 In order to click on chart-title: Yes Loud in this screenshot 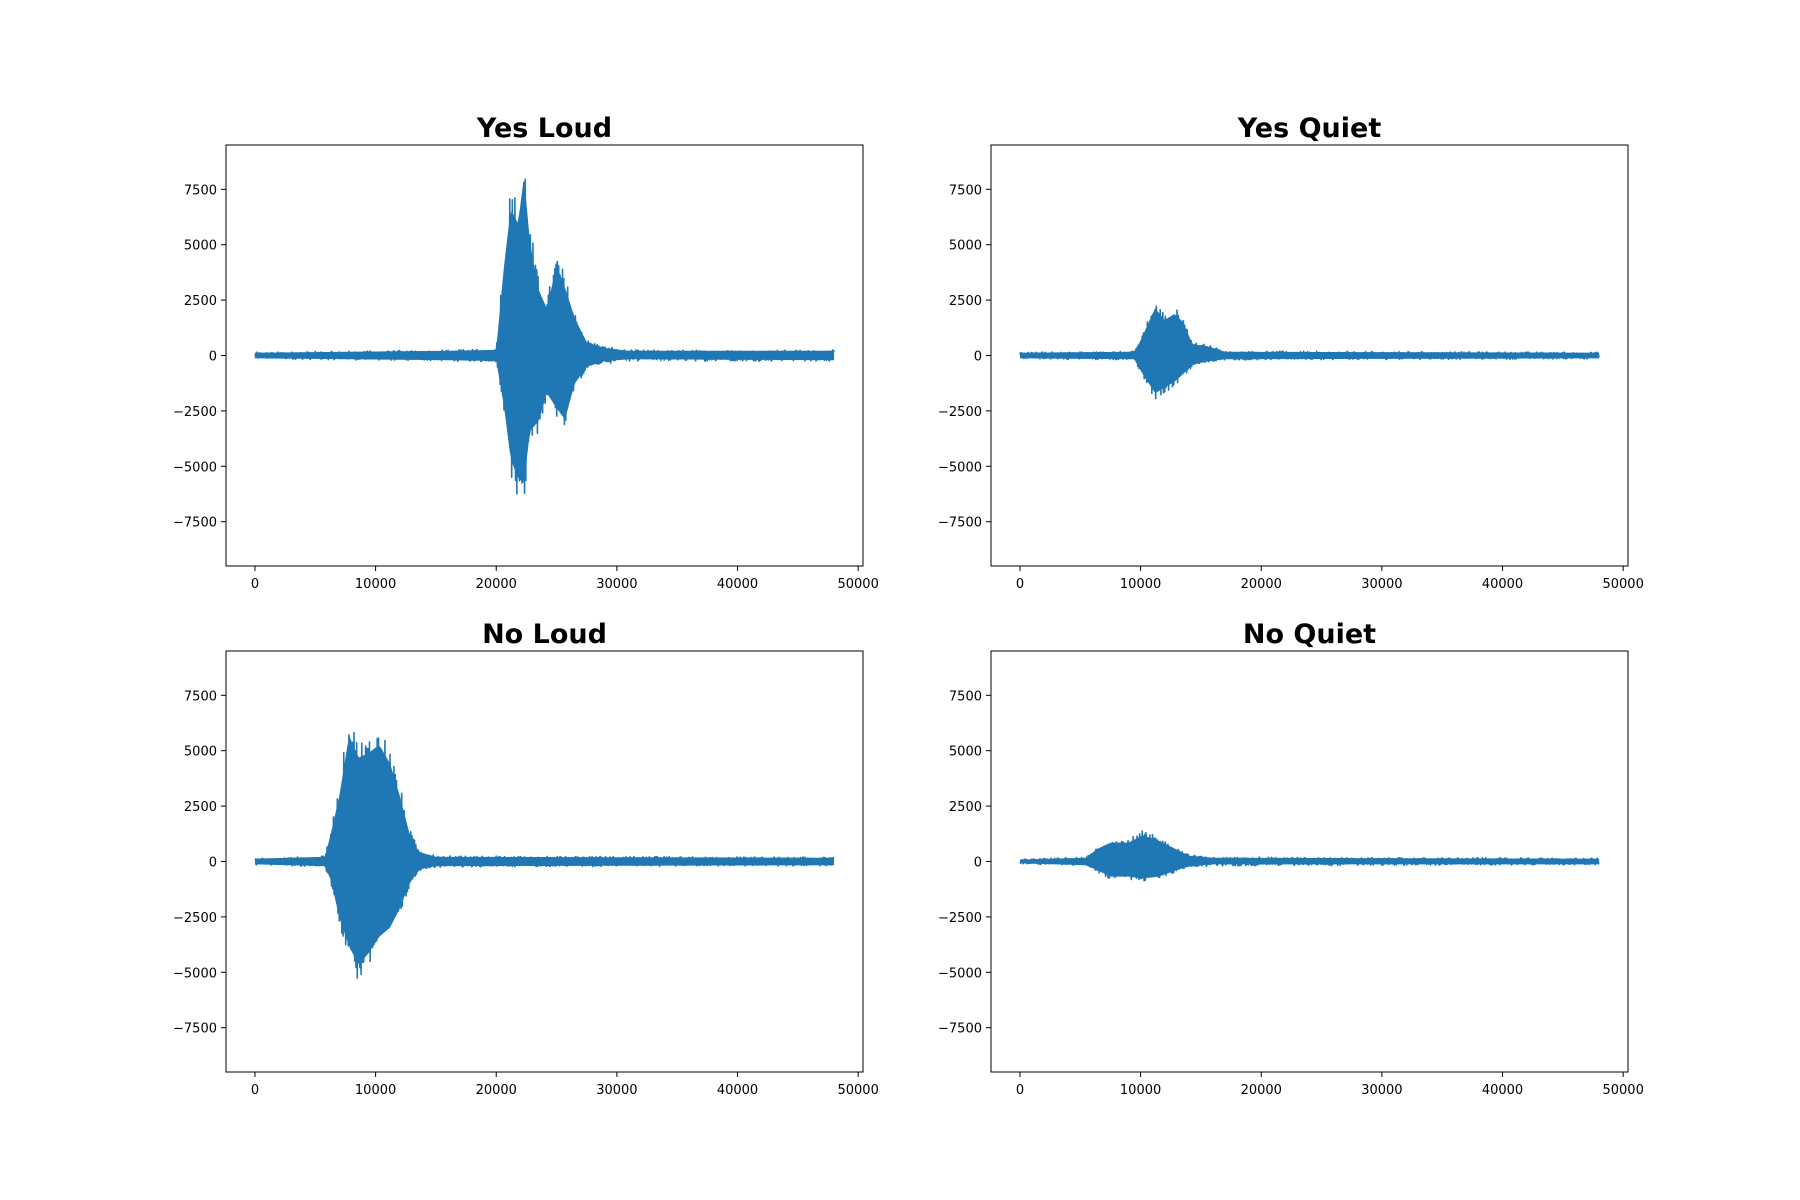, I will do `click(544, 128)`.